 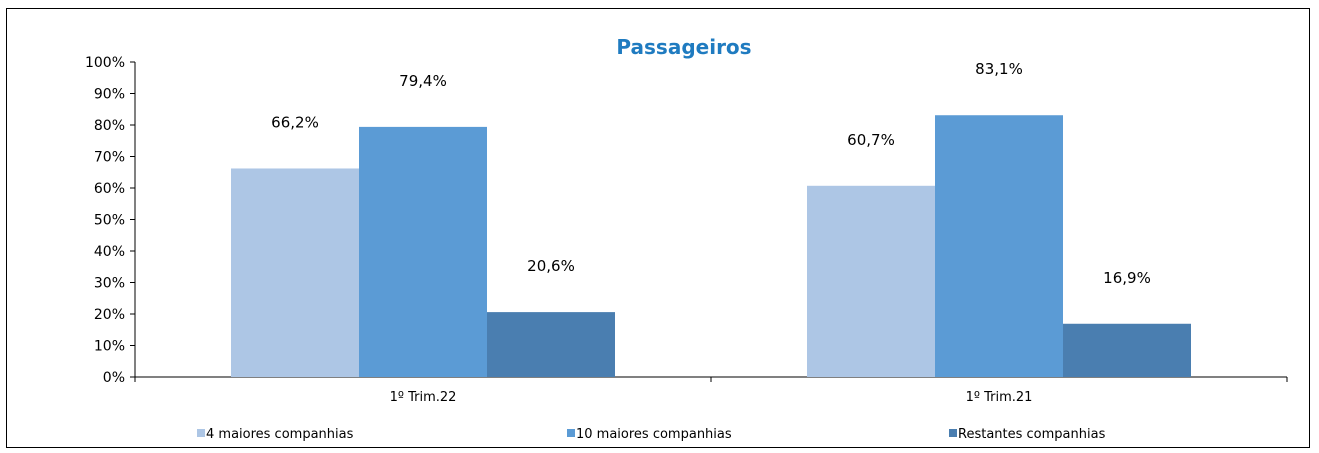 I want to click on y-tick-label: 10%, so click(x=109, y=347).